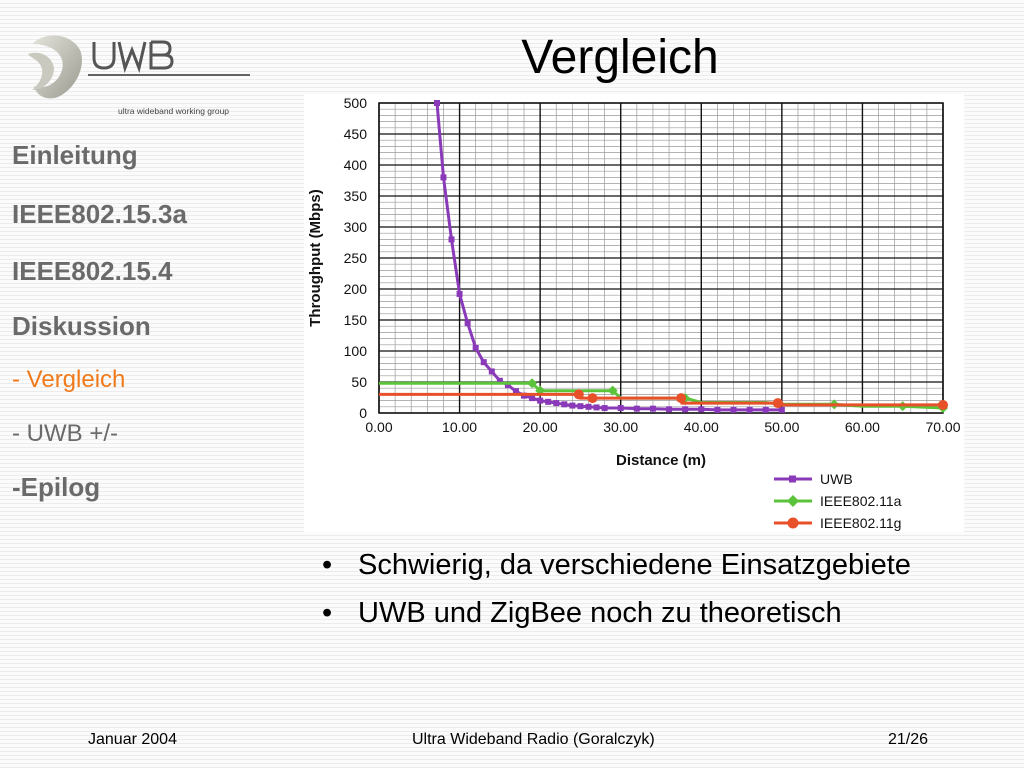 The width and height of the screenshot is (1024, 768). What do you see at coordinates (356, 289) in the screenshot?
I see `y-tick-label: 200` at bounding box center [356, 289].